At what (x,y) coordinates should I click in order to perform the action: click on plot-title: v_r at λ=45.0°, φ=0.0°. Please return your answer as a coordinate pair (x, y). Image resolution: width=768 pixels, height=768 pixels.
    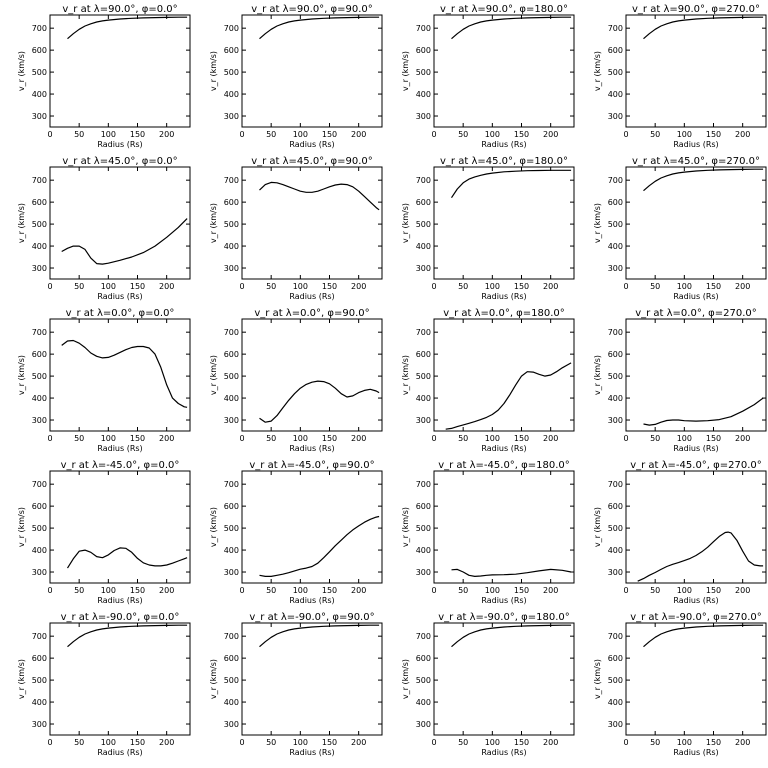
    Looking at the image, I should click on (119, 161).